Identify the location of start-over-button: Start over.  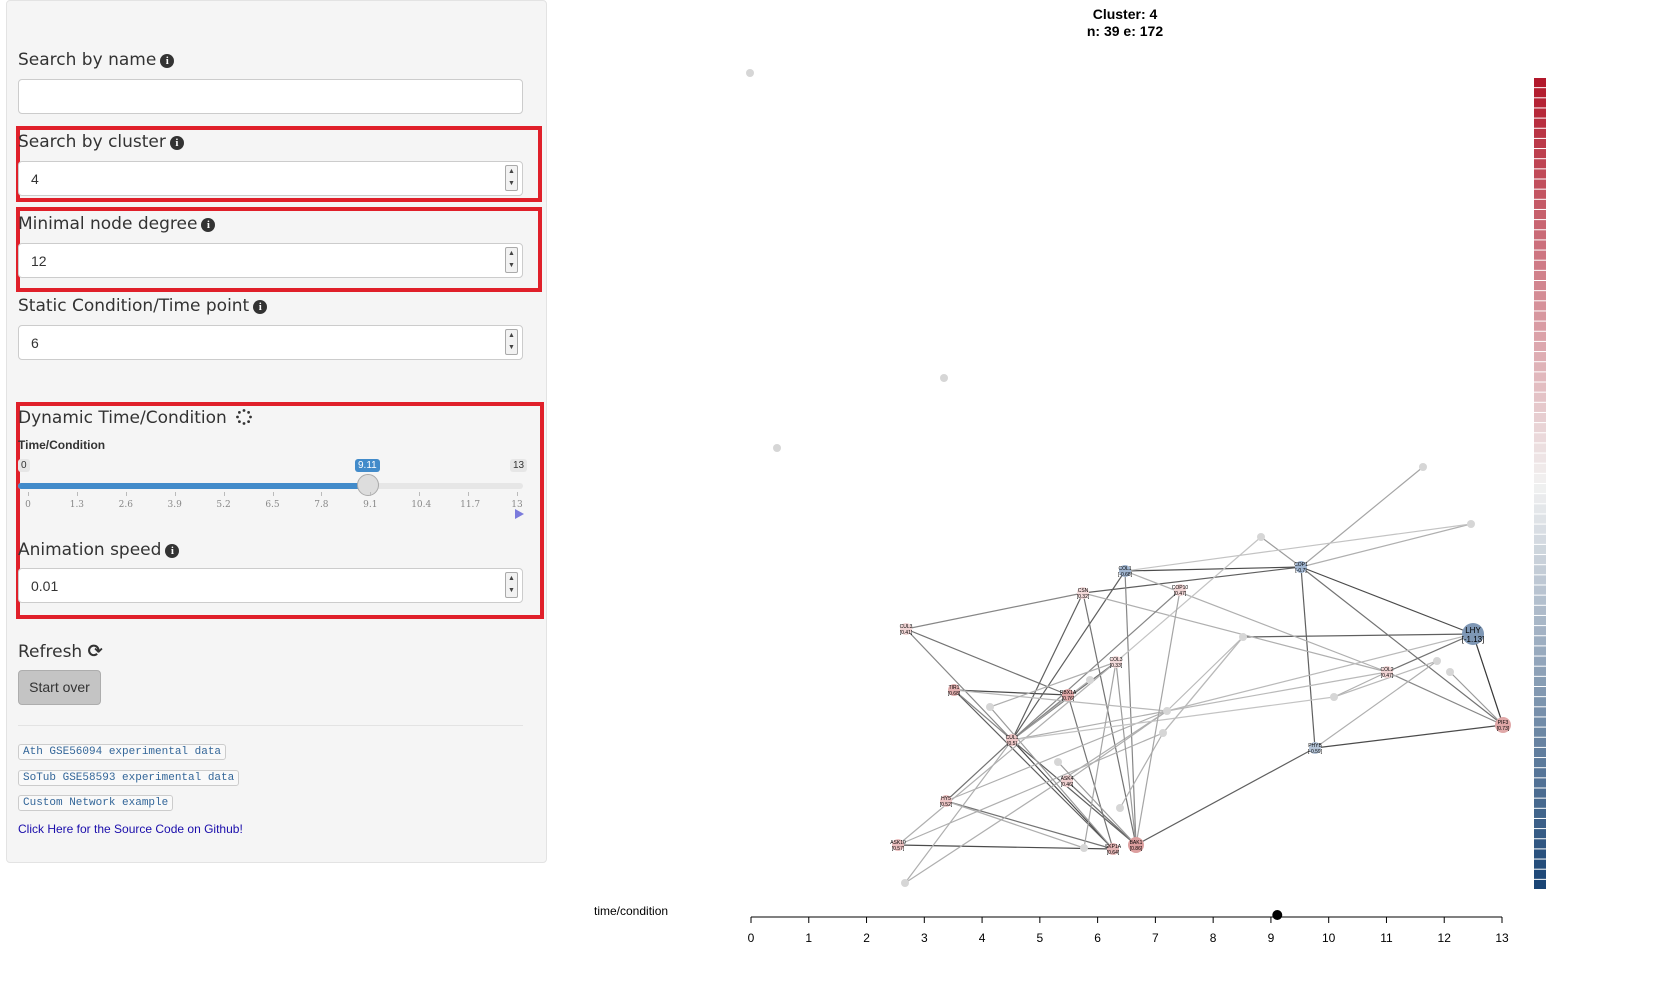
(59, 687).